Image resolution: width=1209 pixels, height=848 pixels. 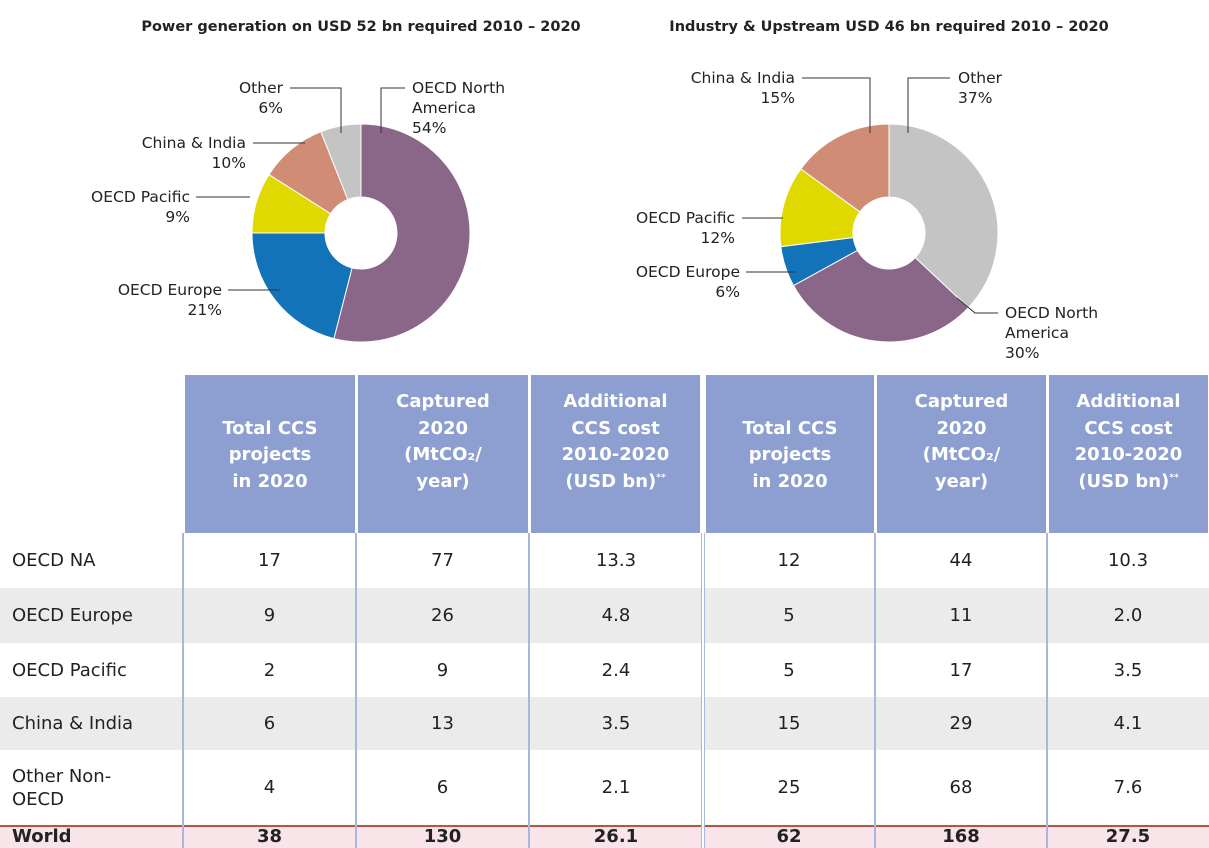 I want to click on header-line: Captured, so click(x=443, y=401).